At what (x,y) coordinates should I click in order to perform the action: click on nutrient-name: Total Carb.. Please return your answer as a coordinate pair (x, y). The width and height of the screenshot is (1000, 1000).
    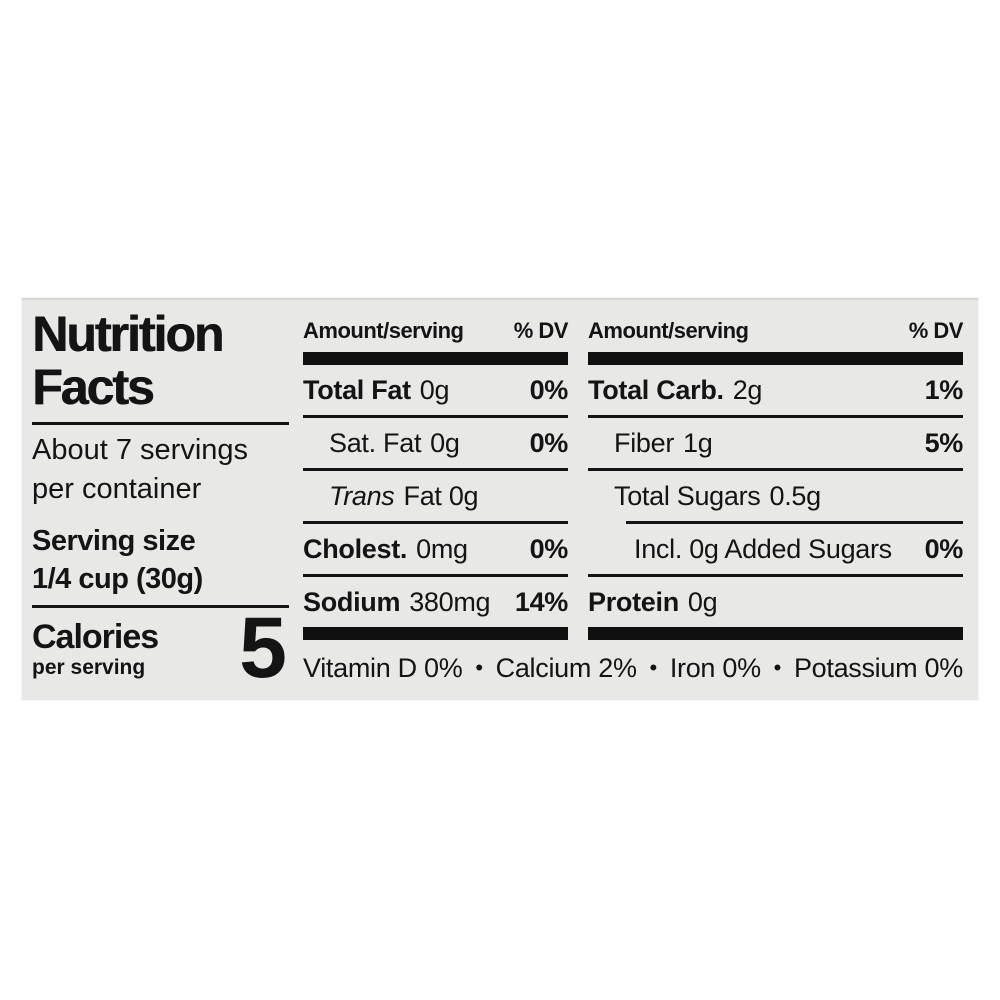
    Looking at the image, I should click on (656, 389).